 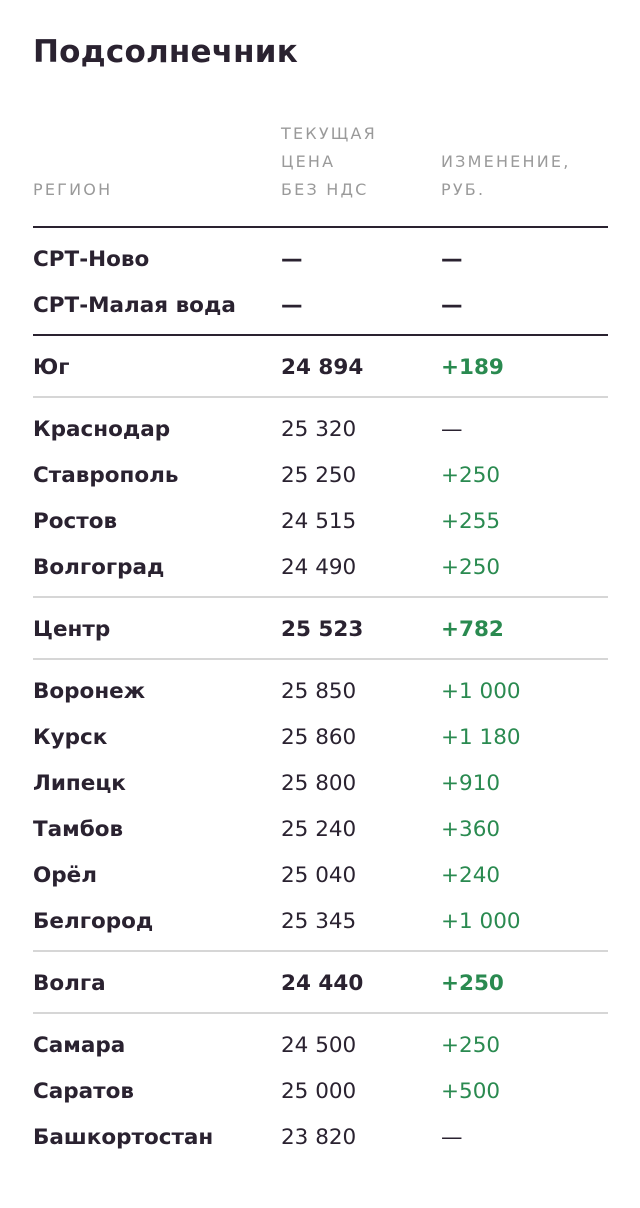 What do you see at coordinates (84, 1091) in the screenshot?
I see `region-cell: Саратов` at bounding box center [84, 1091].